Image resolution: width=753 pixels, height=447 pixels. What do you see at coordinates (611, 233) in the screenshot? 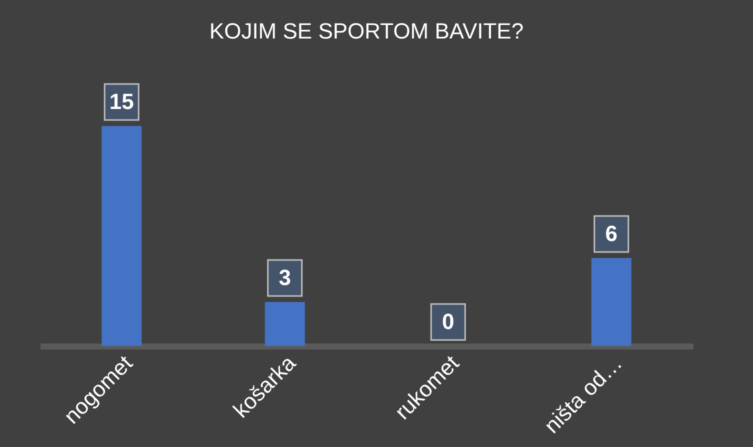
I see `data-label: 6` at bounding box center [611, 233].